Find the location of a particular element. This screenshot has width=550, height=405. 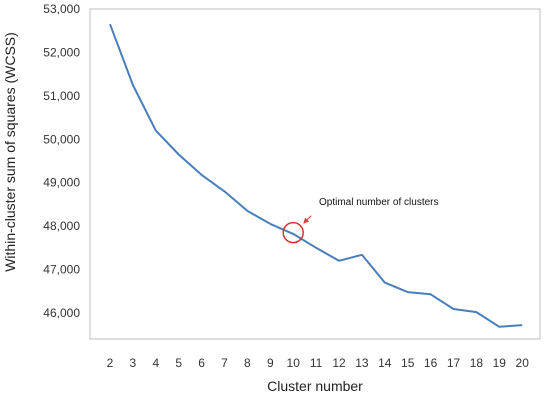

x-axis-ticks: 2 3 4 5 6 7 8 9 10 11 12 13 14 15 16 17 18 19 20 is located at coordinates (318, 363).